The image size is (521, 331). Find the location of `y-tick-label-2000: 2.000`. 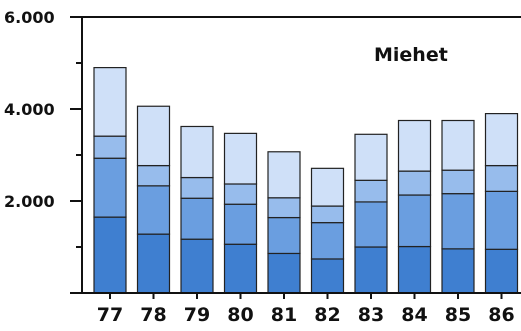

y-tick-label-2000: 2.000 is located at coordinates (29, 201).